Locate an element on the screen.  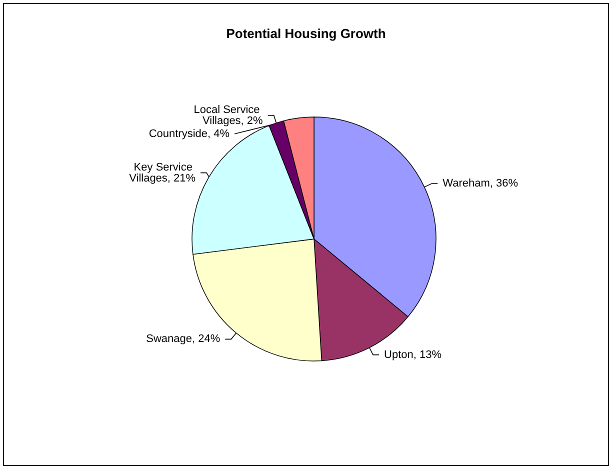
slice-label: Local Service Villages, 2% is located at coordinates (229, 115).